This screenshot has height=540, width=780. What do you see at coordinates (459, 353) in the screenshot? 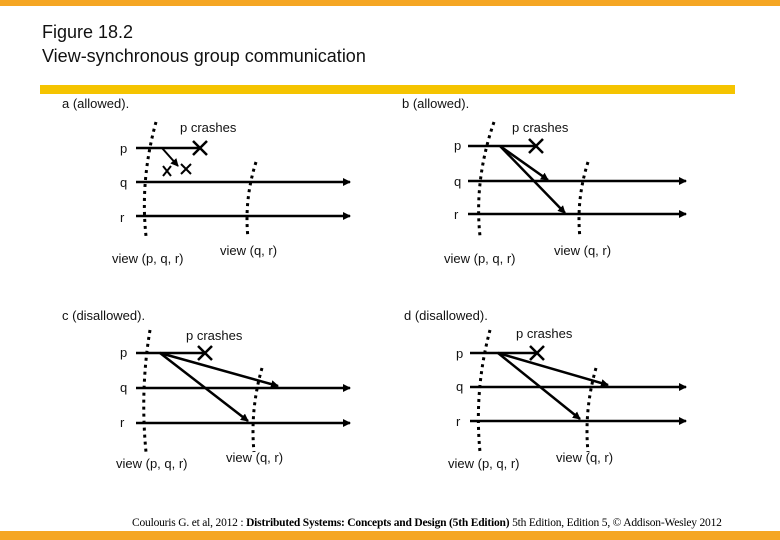
I see `panel-d-label-p: p` at bounding box center [459, 353].